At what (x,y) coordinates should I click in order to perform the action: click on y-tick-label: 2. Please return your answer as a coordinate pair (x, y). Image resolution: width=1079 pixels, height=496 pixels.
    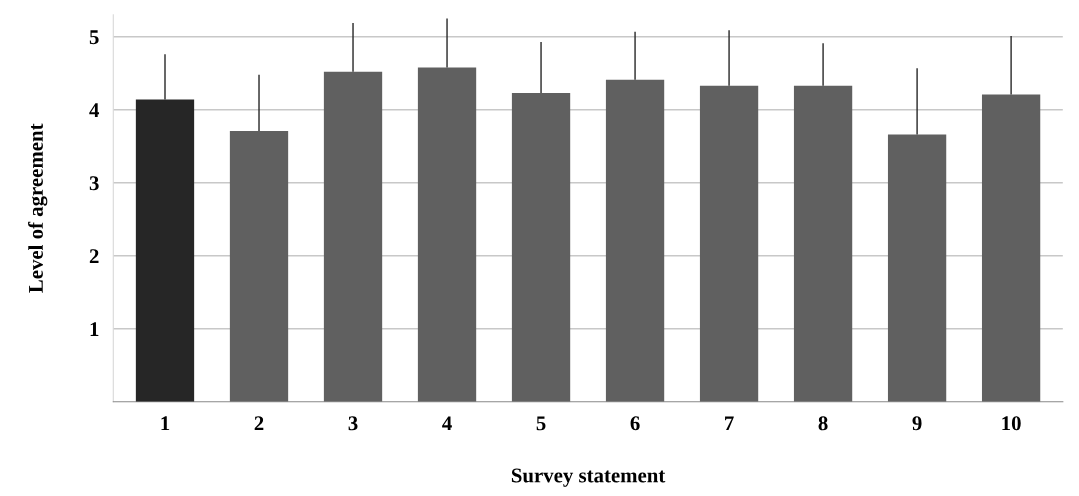
    Looking at the image, I should click on (94, 256).